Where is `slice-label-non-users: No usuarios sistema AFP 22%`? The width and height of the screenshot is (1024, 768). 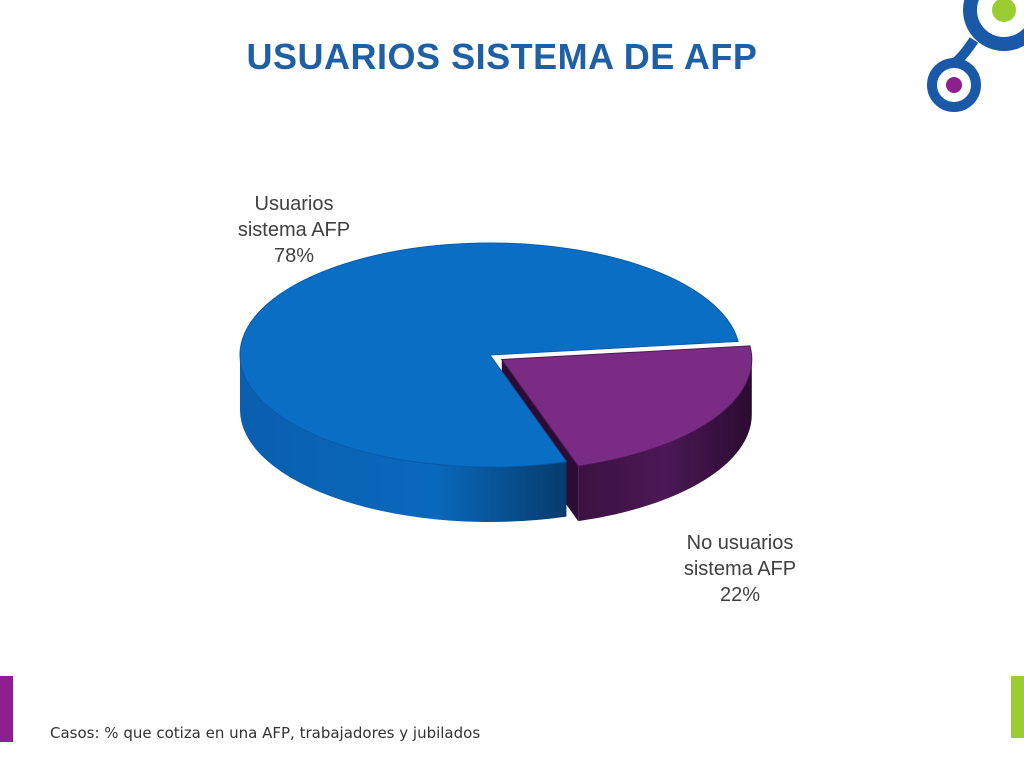 slice-label-non-users: No usuarios sistema AFP 22% is located at coordinates (740, 569).